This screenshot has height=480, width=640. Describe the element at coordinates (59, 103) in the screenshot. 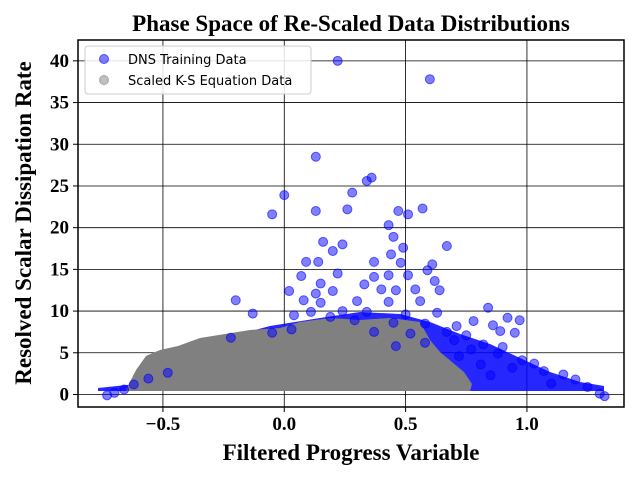

I see `y-tick-label: 35` at that location.